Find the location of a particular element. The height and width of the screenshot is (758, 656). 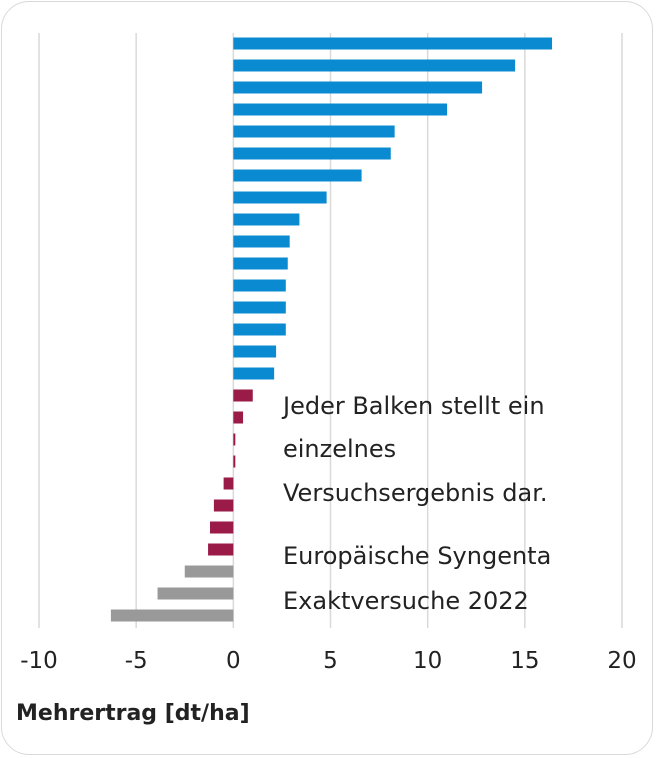

annotation-line-5: Exaktversuche 2022 is located at coordinates (406, 601).